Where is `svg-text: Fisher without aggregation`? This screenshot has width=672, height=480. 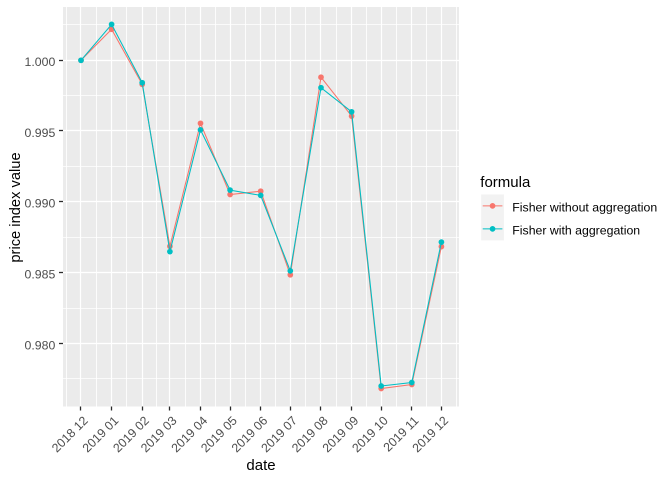 svg-text: Fisher without aggregation is located at coordinates (584, 208).